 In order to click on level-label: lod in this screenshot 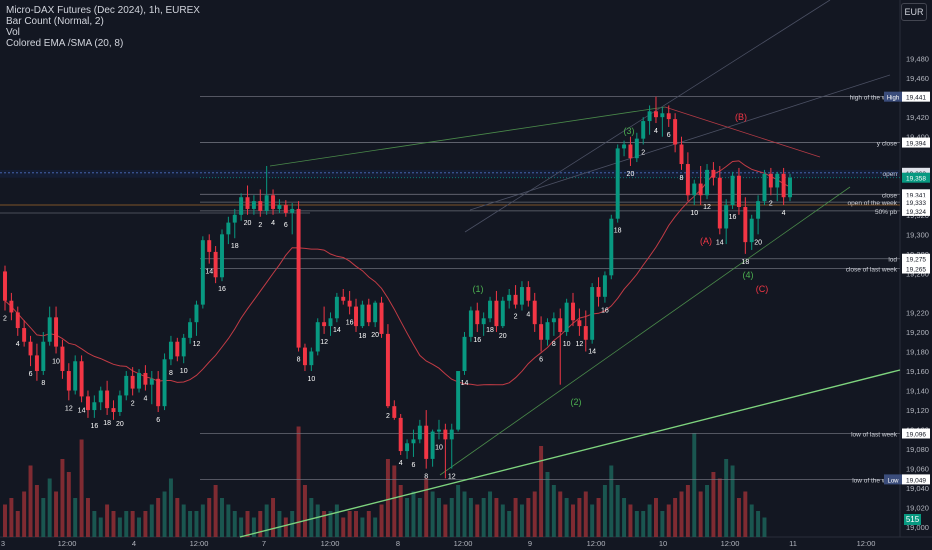, I will do `click(892, 260)`.